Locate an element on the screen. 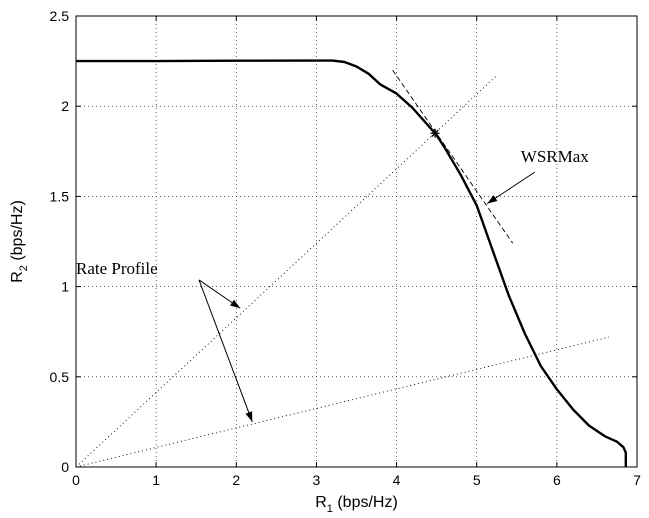  x-axis-label: R1 (bps/Hz) is located at coordinates (356, 504).